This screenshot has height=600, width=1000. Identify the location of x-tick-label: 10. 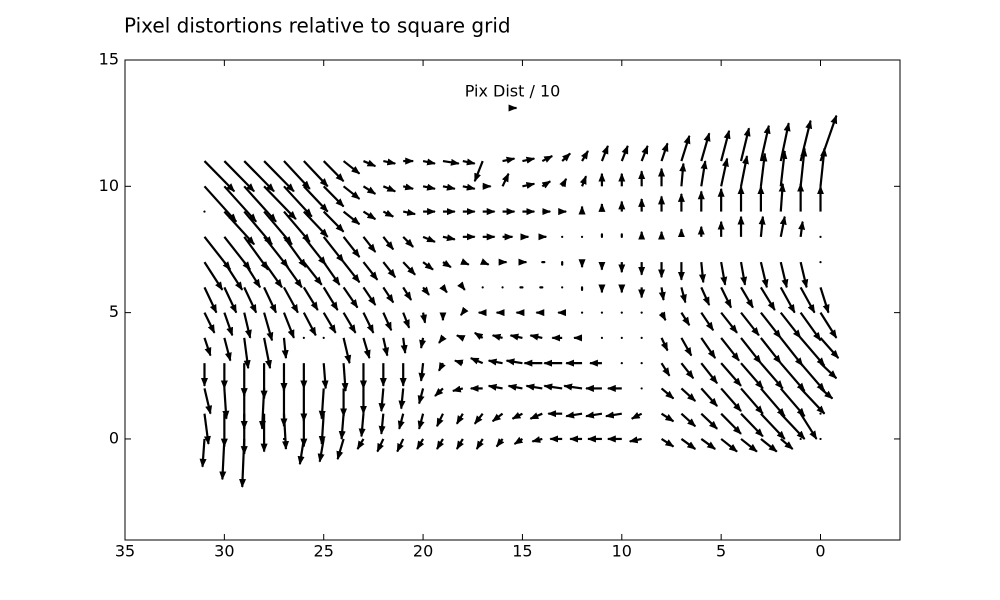
(622, 551).